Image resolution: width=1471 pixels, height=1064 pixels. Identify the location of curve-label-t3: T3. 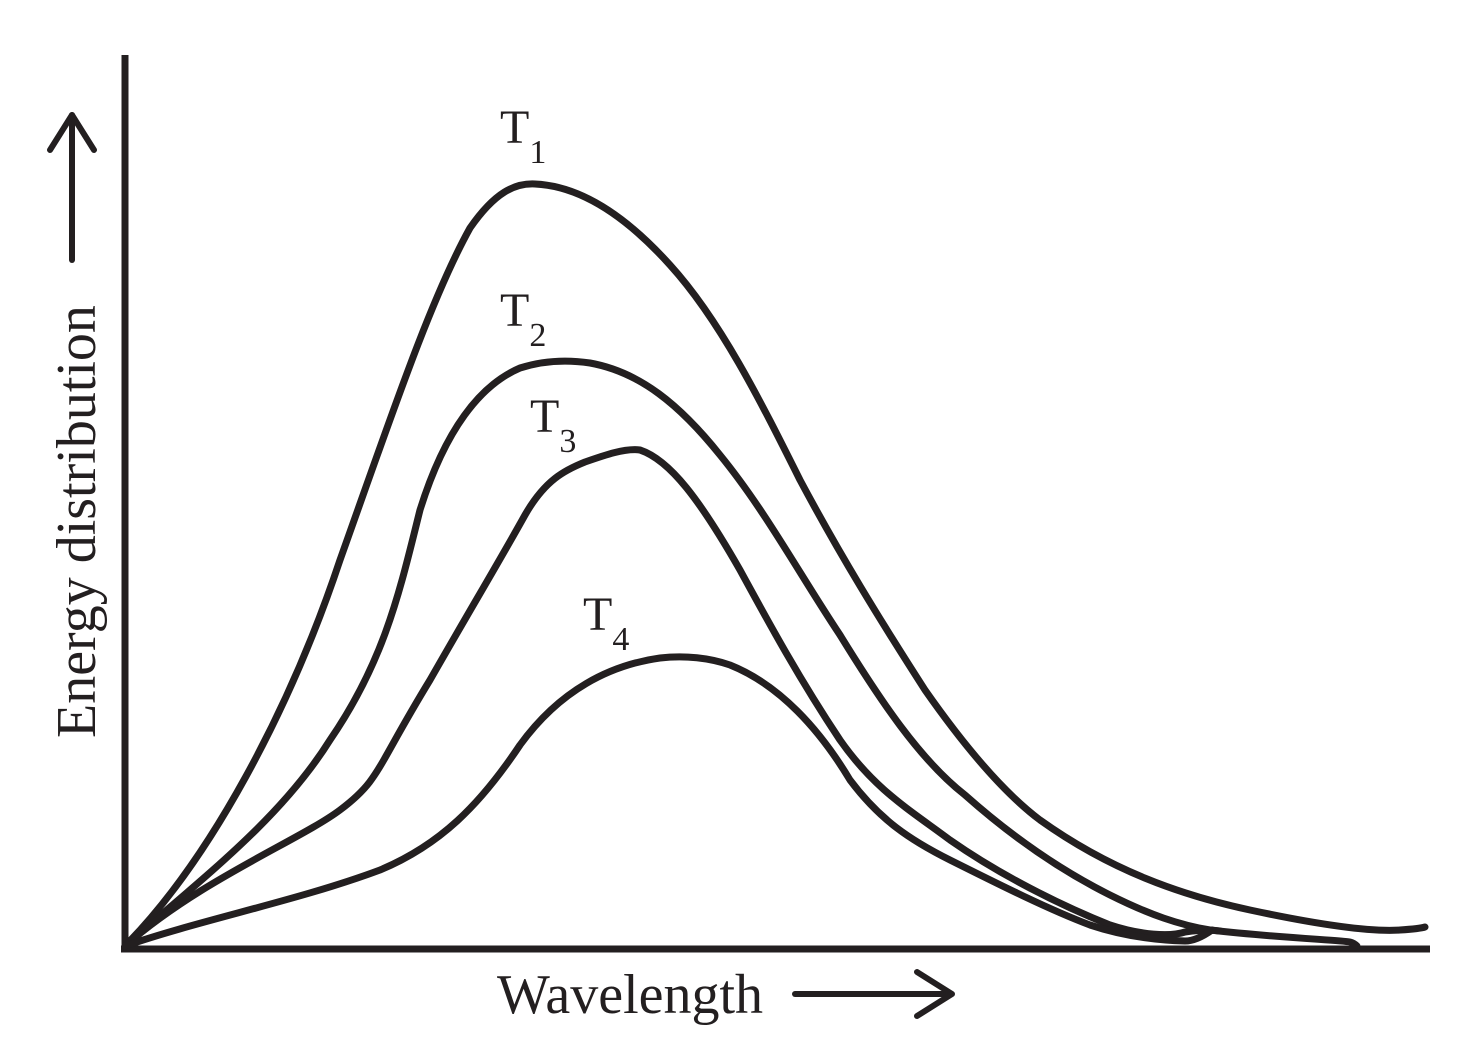
(553, 425).